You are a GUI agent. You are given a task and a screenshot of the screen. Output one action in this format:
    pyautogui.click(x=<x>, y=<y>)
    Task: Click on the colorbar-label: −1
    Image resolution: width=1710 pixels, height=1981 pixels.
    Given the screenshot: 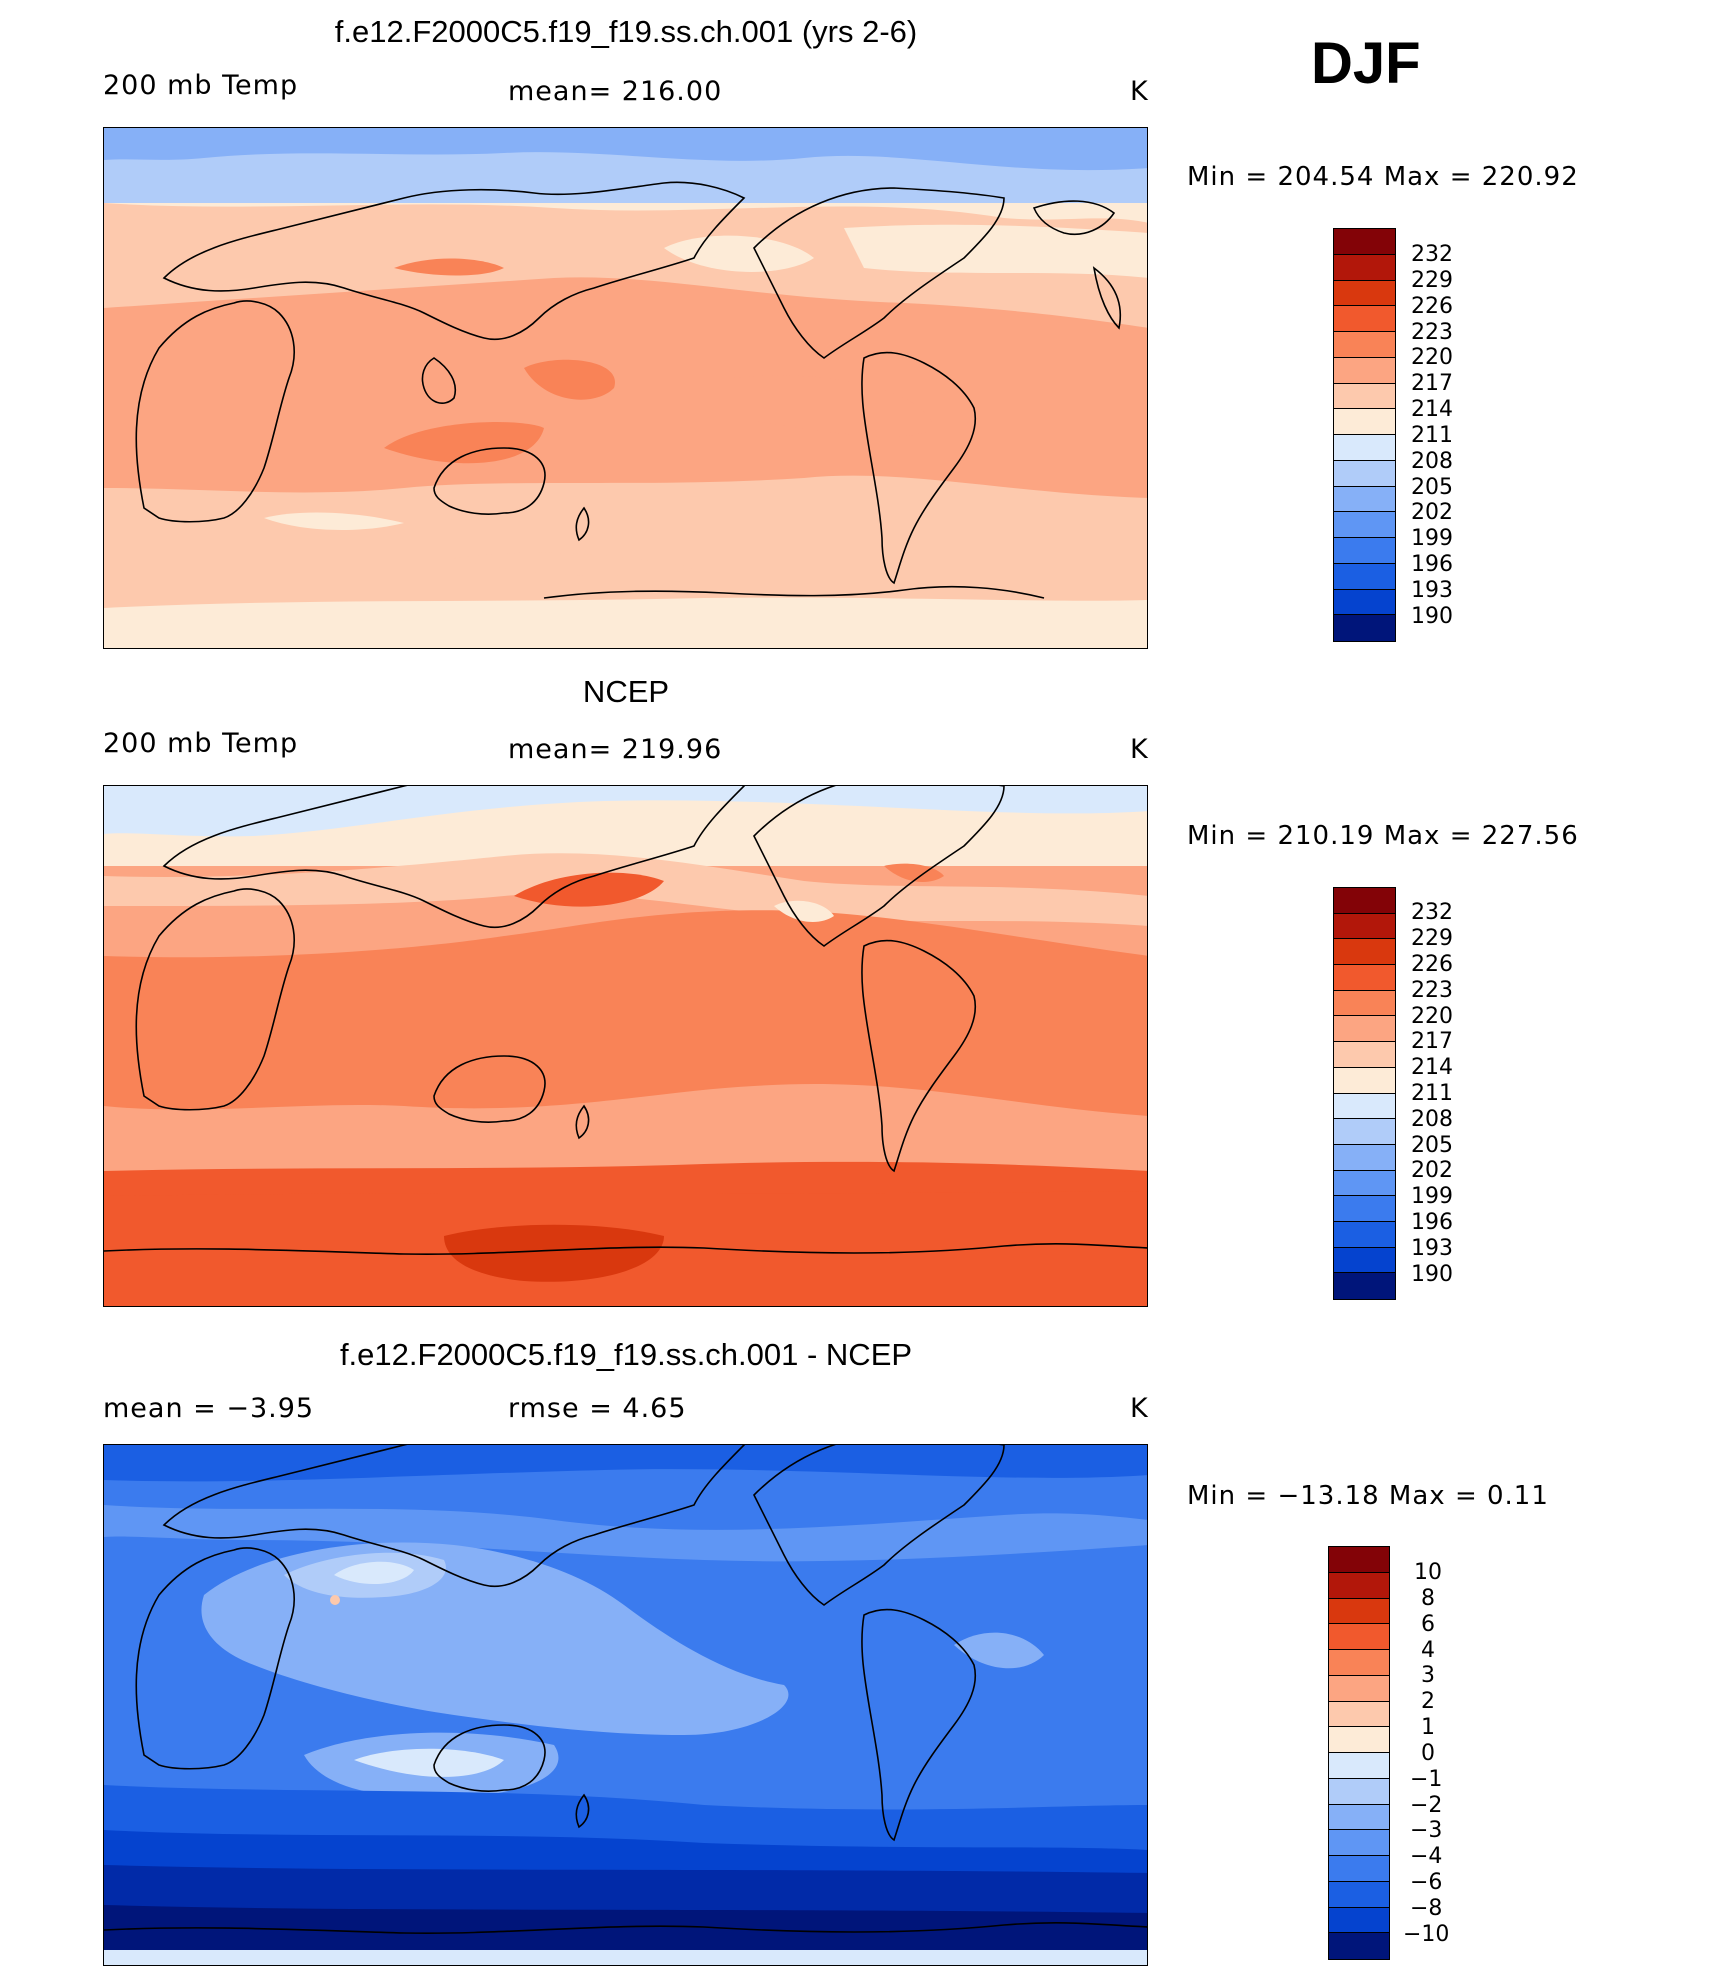 What is the action you would take?
    pyautogui.click(x=1426, y=1779)
    